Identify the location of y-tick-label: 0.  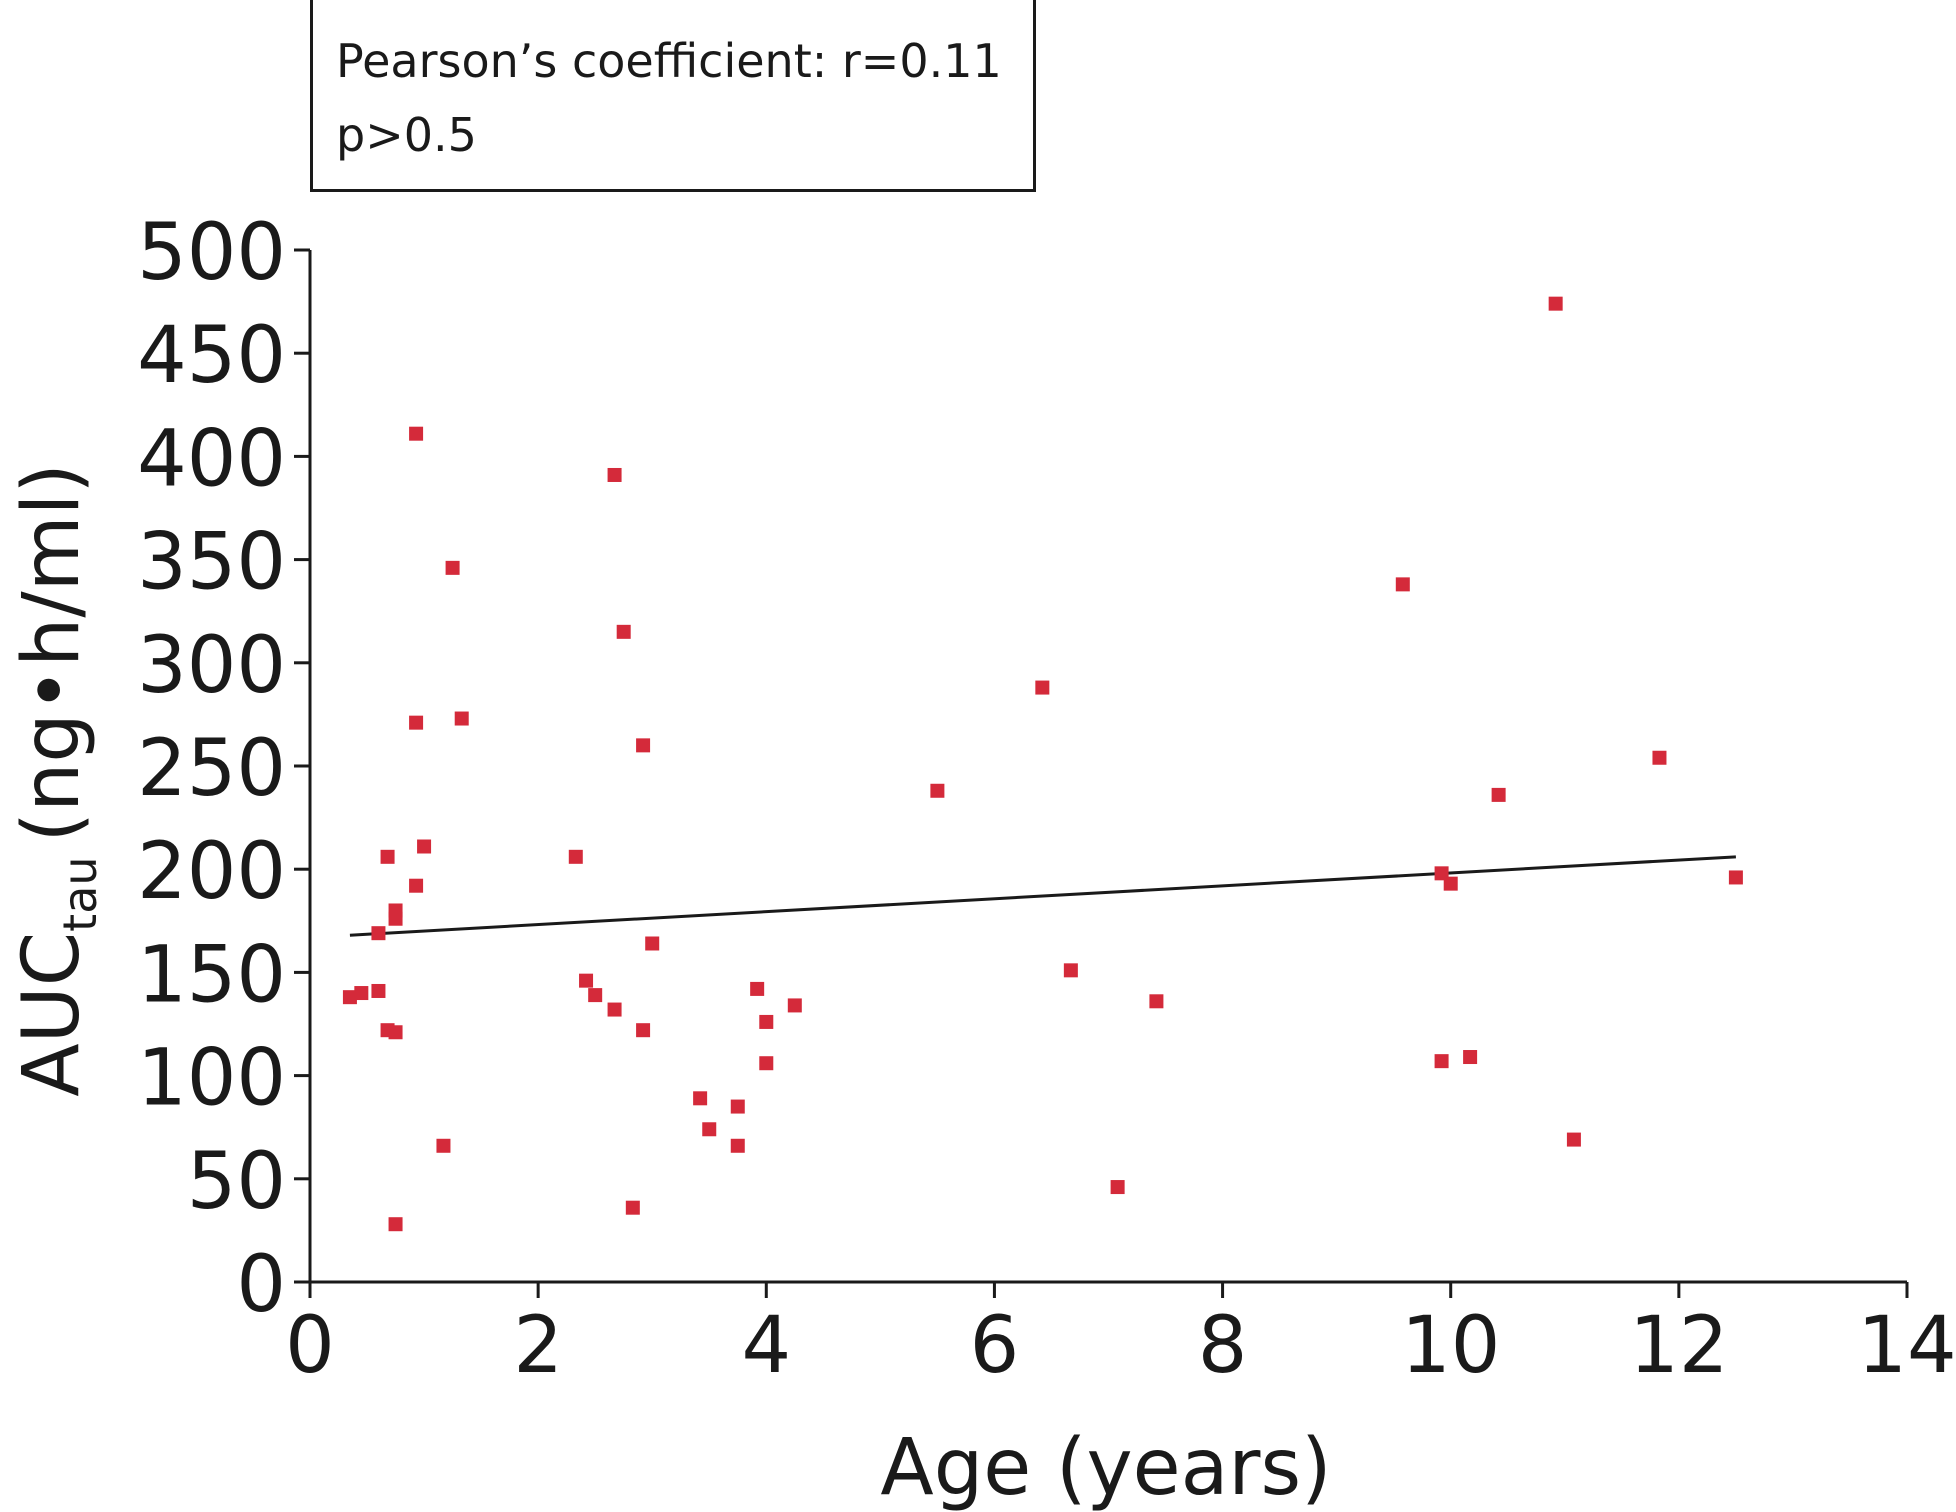
(261, 1285).